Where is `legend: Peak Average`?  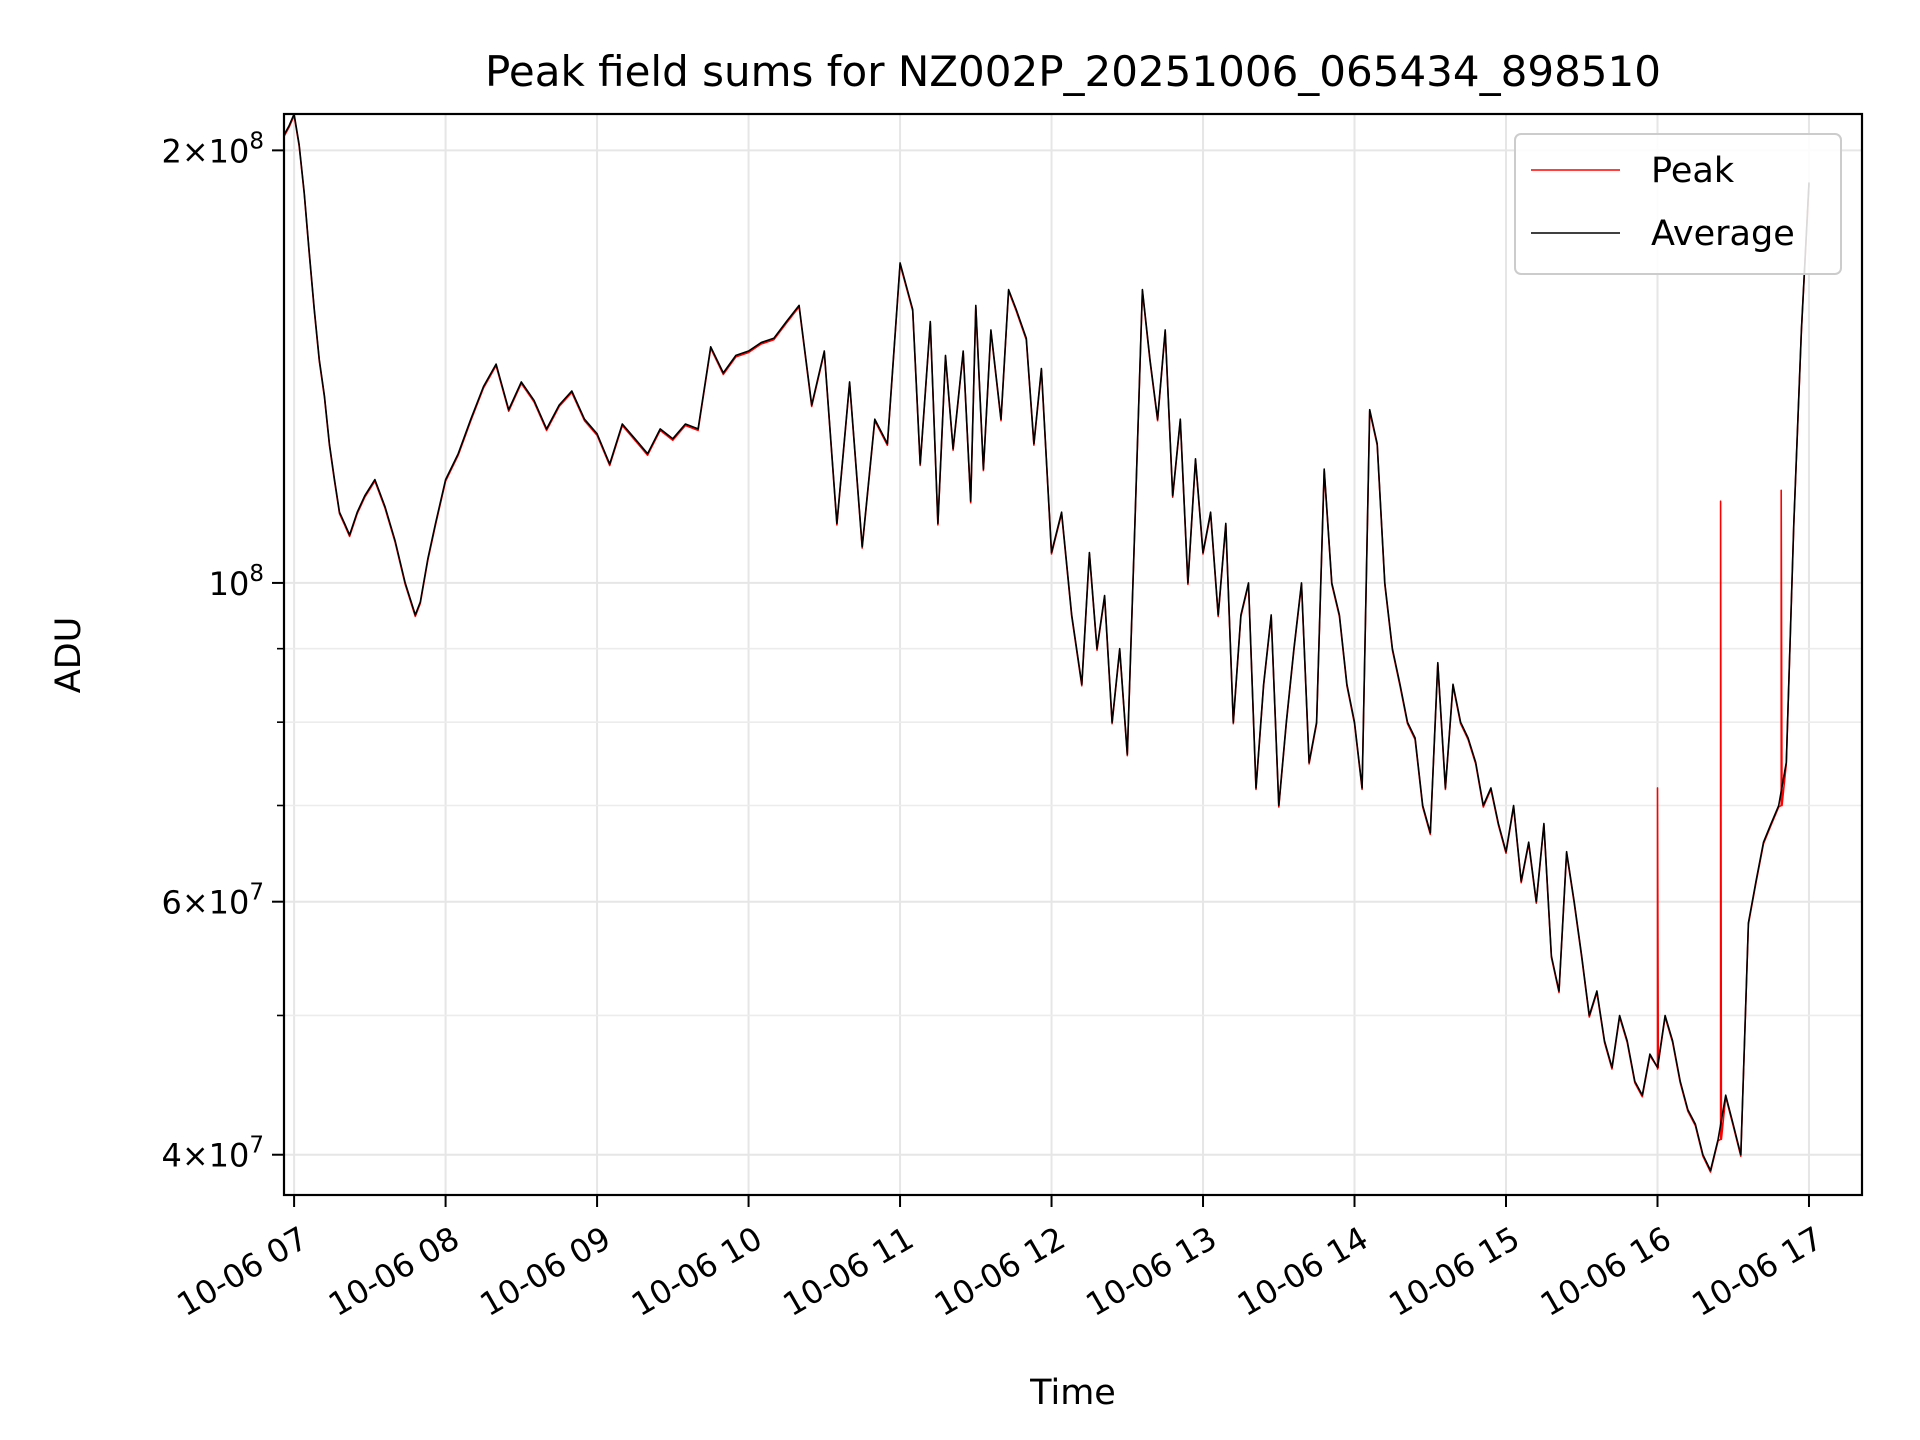 legend: Peak Average is located at coordinates (1678, 204).